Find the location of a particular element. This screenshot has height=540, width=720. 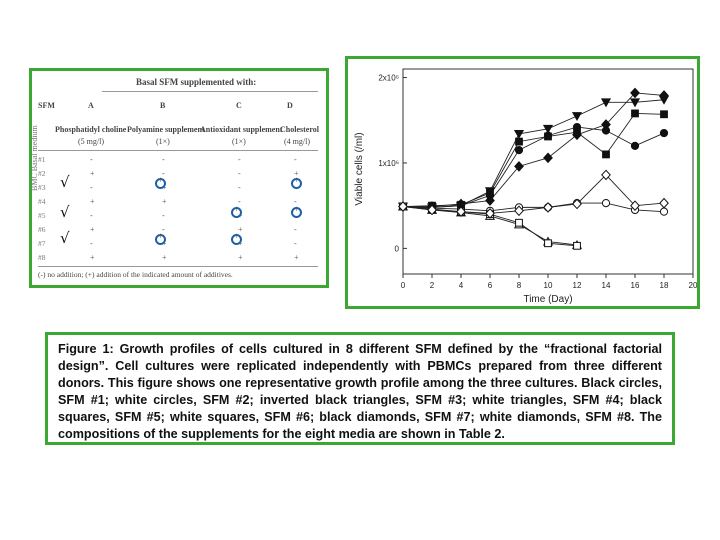

column-letter-c: C is located at coordinates (239, 105).